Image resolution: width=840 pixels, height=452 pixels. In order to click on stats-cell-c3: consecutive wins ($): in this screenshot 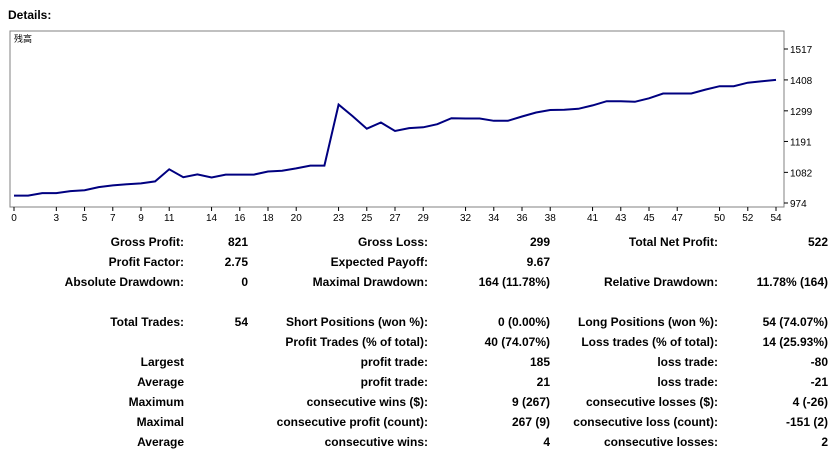, I will do `click(367, 402)`.